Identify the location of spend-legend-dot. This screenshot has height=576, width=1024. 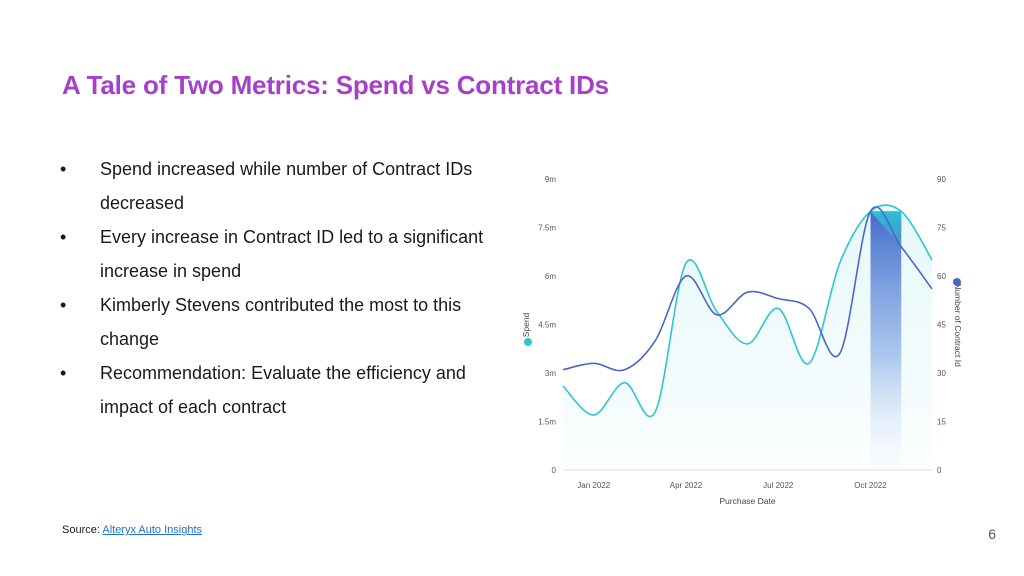
(528, 342).